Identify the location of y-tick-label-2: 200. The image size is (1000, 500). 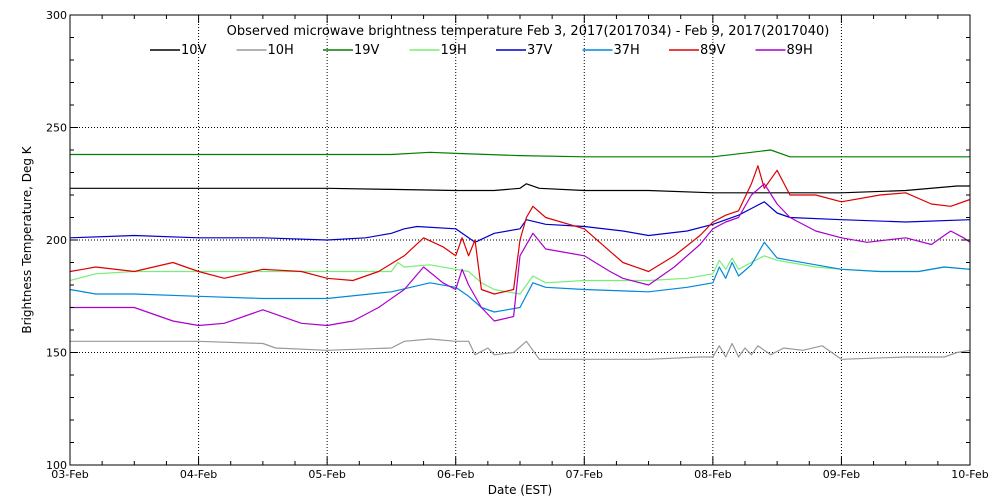
(56, 240).